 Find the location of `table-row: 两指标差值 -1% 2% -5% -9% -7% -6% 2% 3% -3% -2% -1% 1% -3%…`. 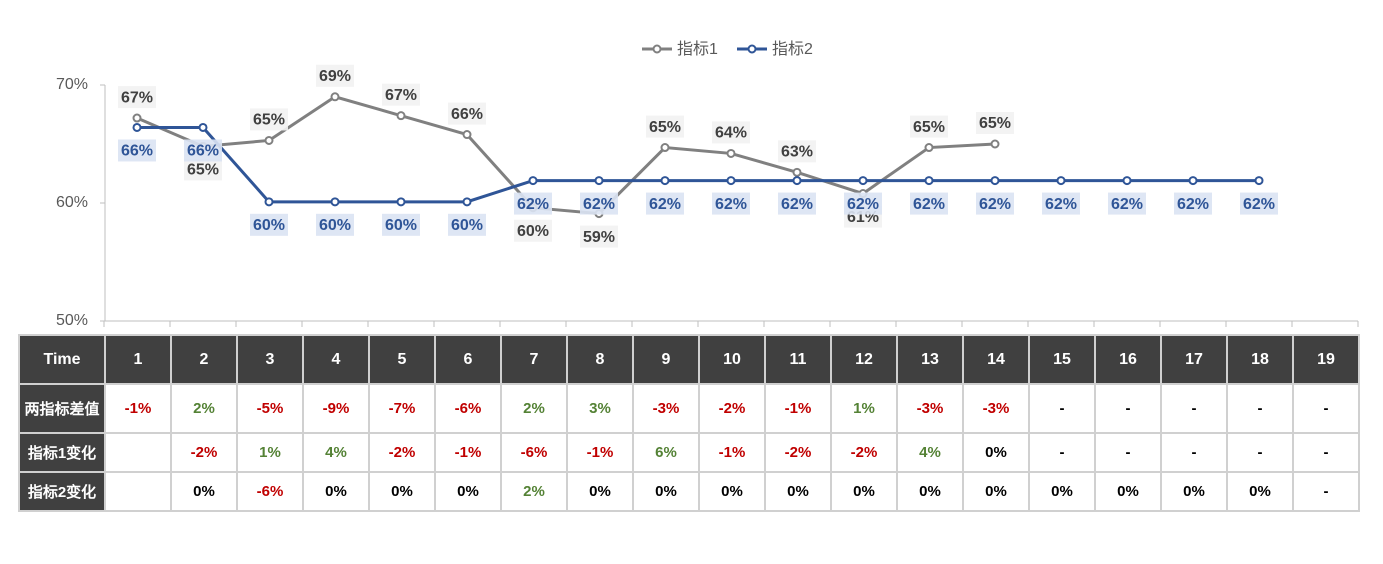

table-row: 两指标差值 -1% 2% -5% -9% -7% -6% 2% 3% -3% -2% -1% 1% -3%… is located at coordinates (689, 408).